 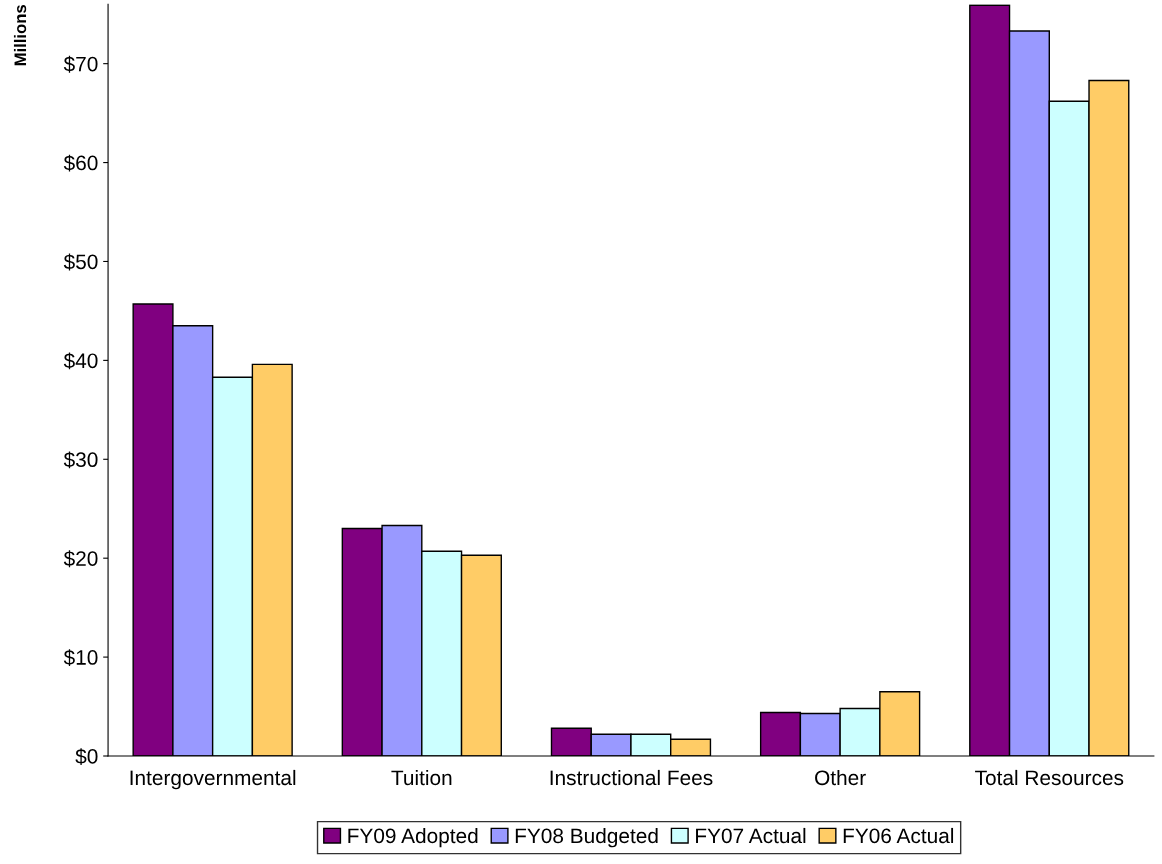 What do you see at coordinates (421, 777) in the screenshot?
I see `x-tick-label: Tuition` at bounding box center [421, 777].